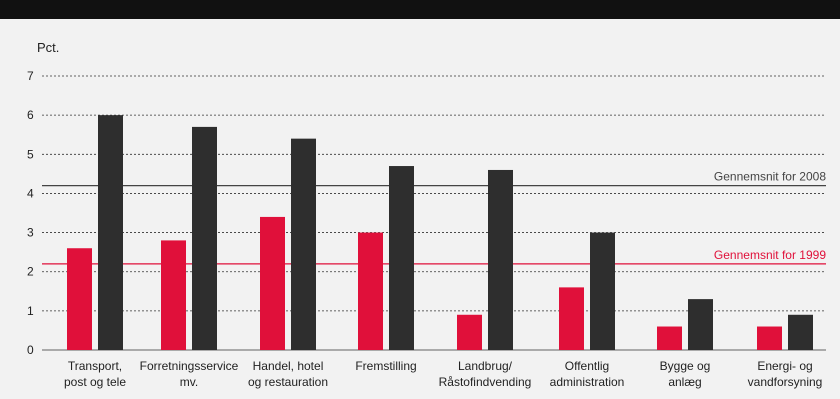 The image size is (840, 399). I want to click on reference-line-label: Gennemsnit for 2008, so click(770, 177).